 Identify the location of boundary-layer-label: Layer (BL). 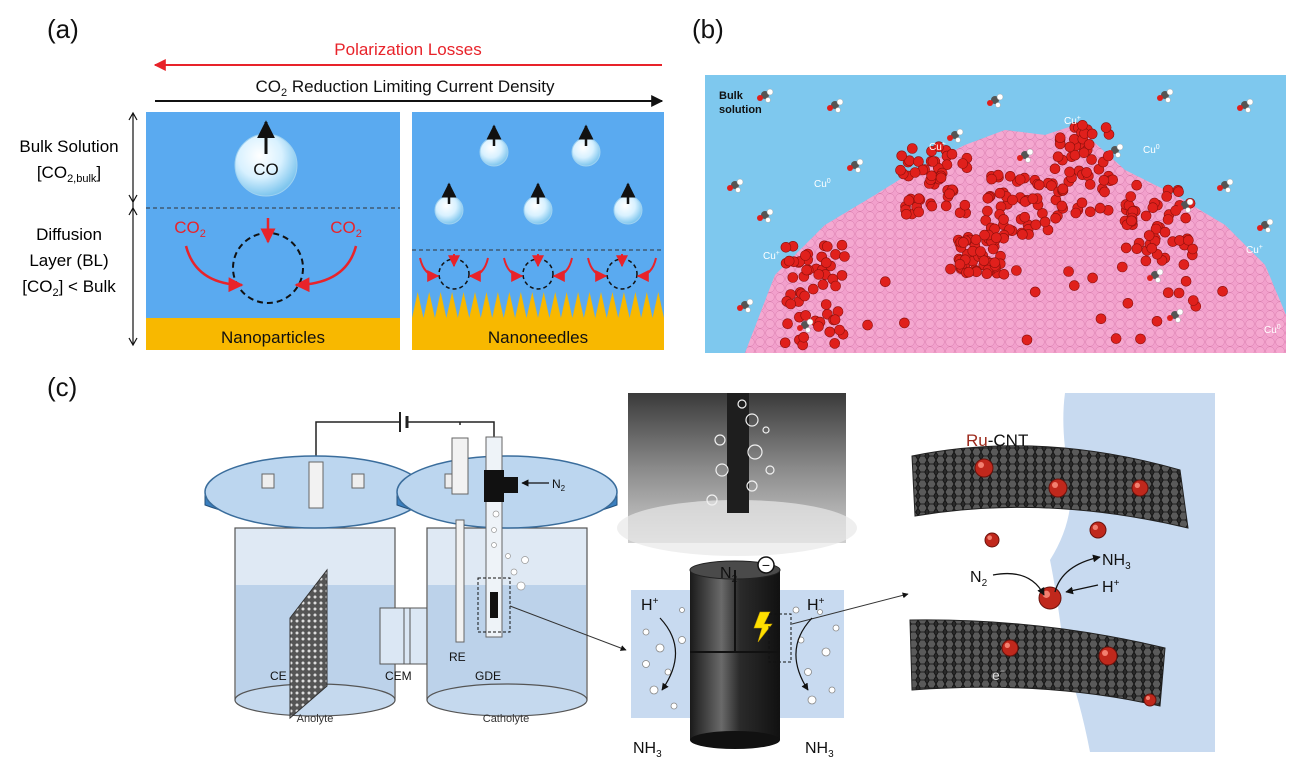
(68, 260).